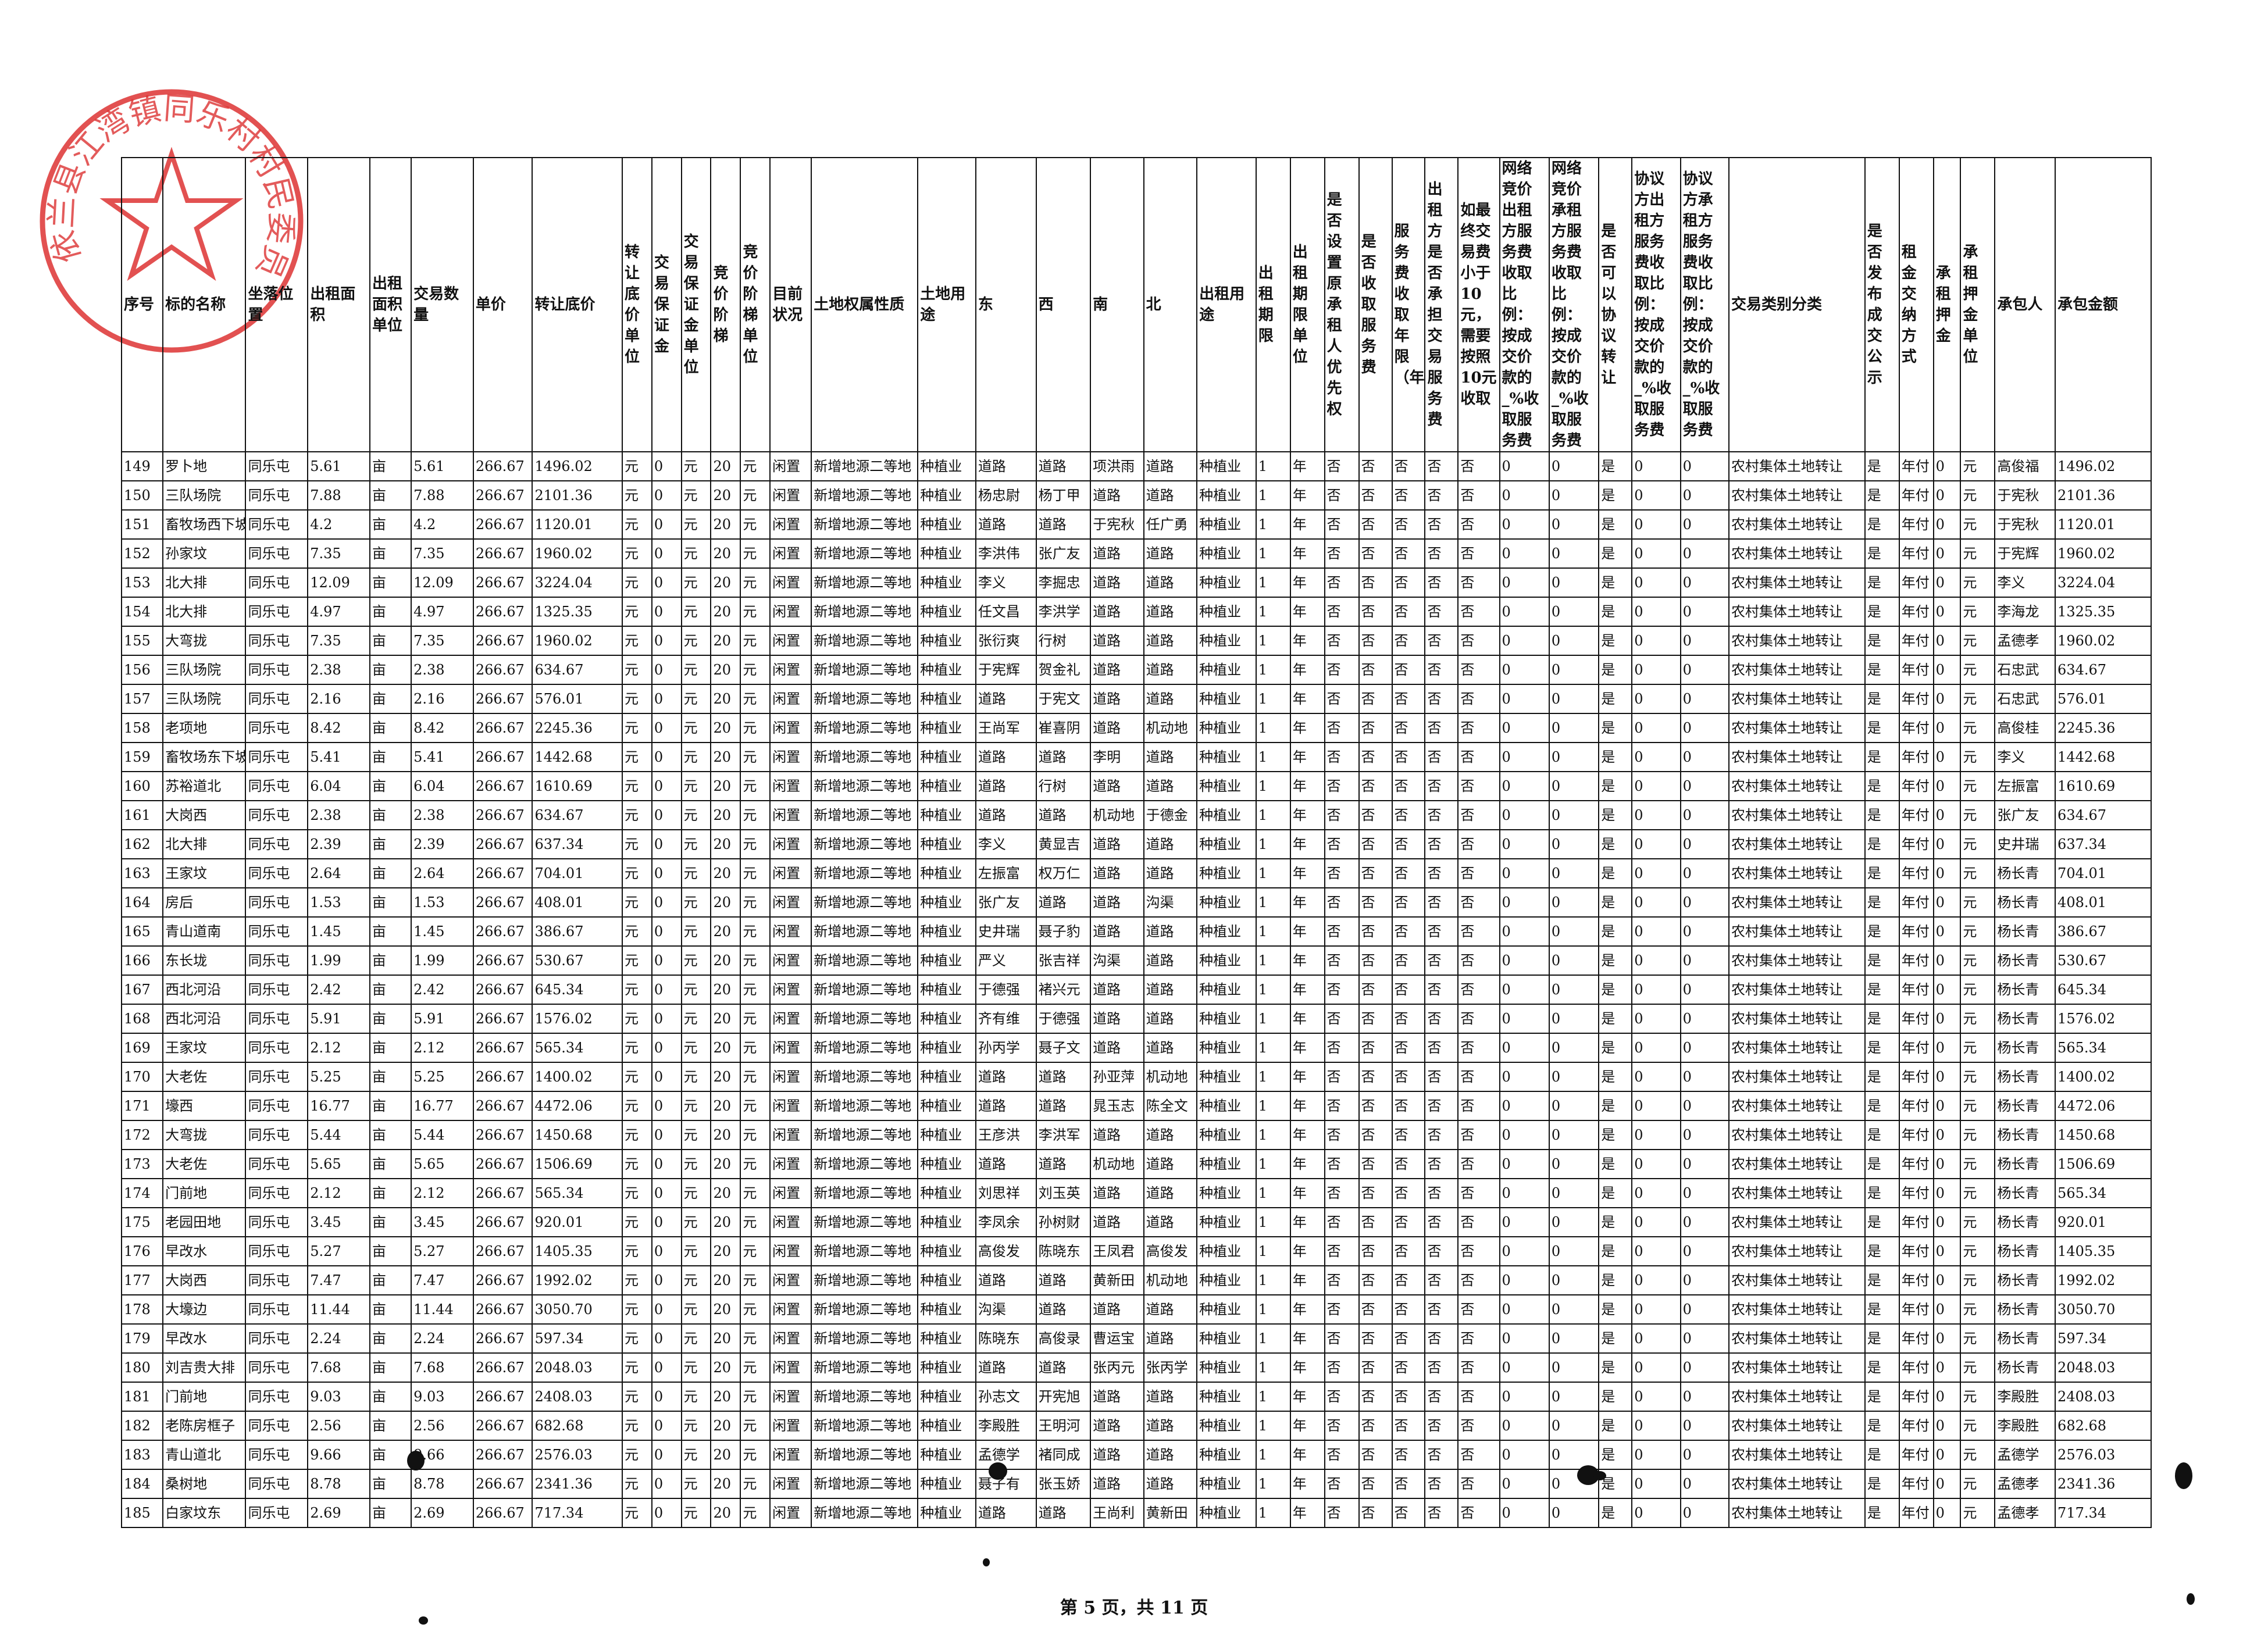 The width and height of the screenshot is (2268, 1649). Describe the element at coordinates (338, 1193) in the screenshot. I see `table-cell: 2.12` at that location.